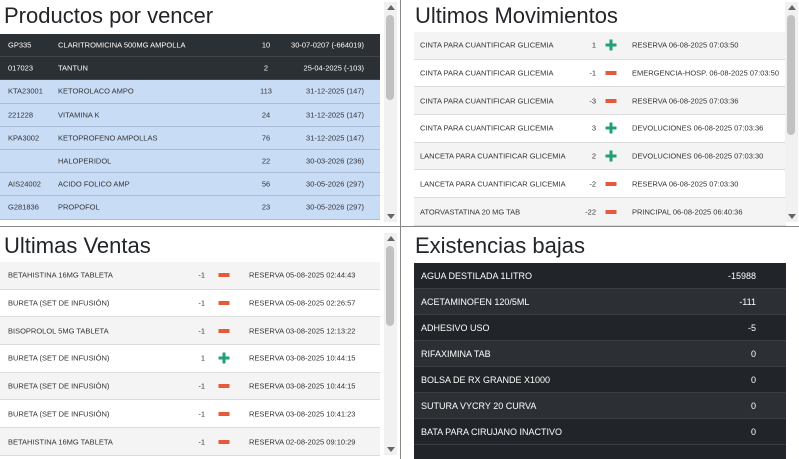 This screenshot has height=459, width=799. Describe the element at coordinates (190, 162) in the screenshot. I see `table-row: HALOPERIDOL 22 30-03-2026 (236)` at that location.